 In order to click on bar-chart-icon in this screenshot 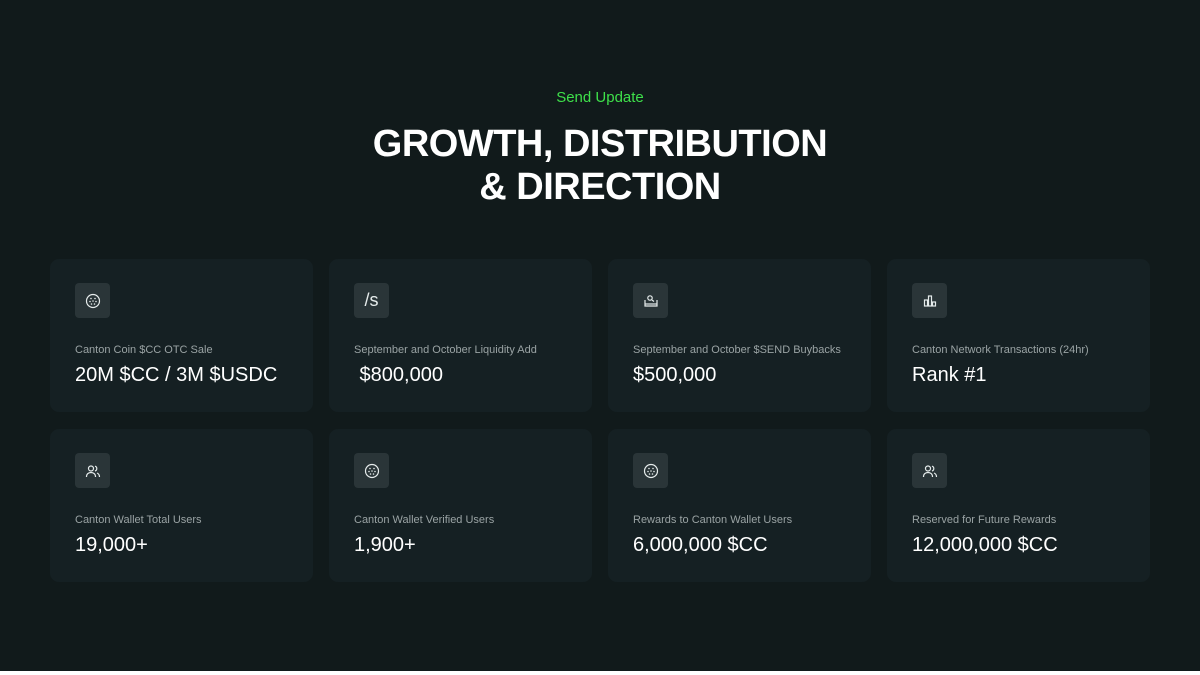, I will do `click(929, 300)`.